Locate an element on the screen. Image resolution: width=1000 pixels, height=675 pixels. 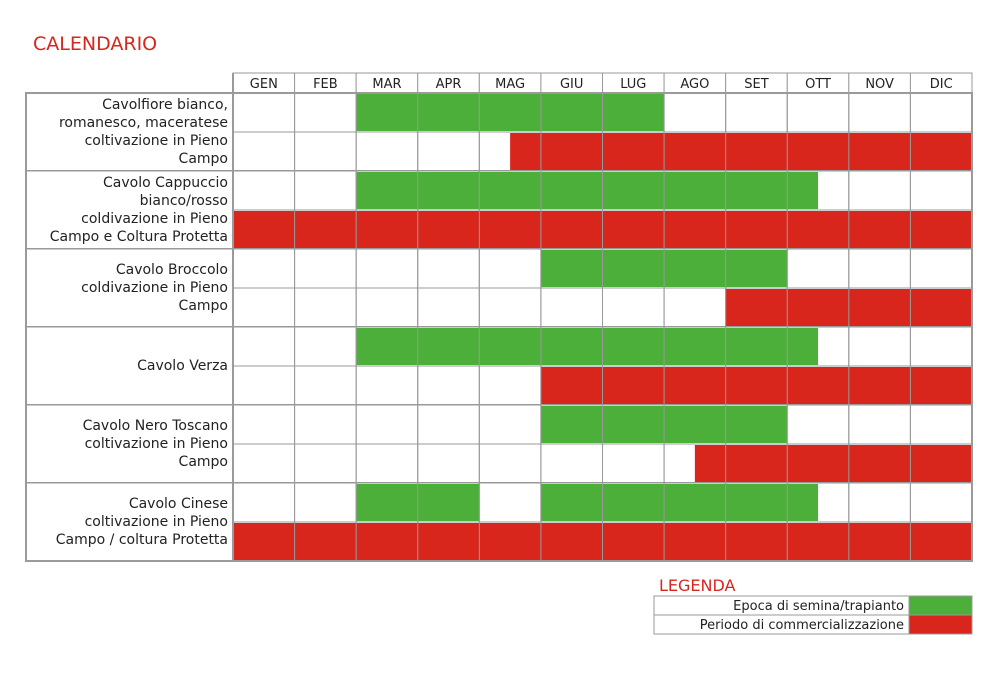
month-label: NOV is located at coordinates (879, 84).